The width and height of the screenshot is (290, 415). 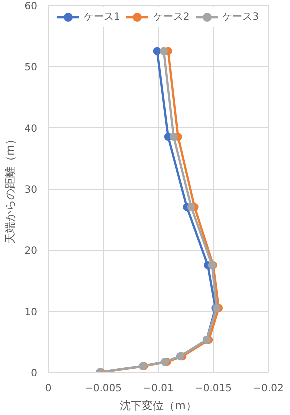 What do you see at coordinates (34, 374) in the screenshot?
I see `y-tick-label: 0` at bounding box center [34, 374].